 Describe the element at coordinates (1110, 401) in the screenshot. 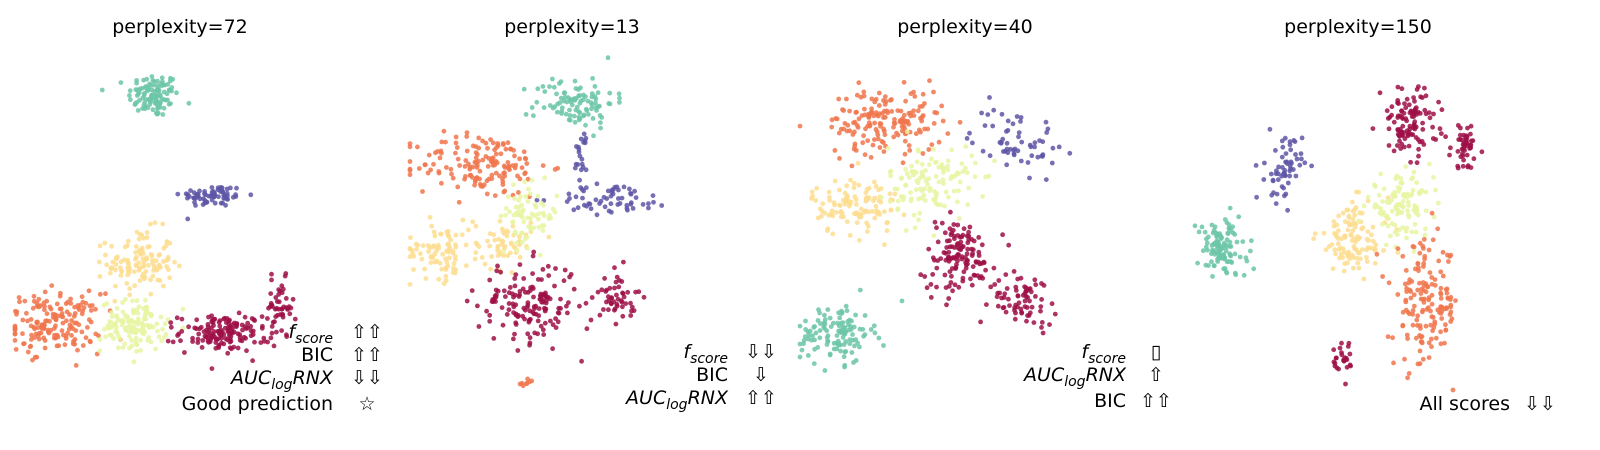

I see `annotation-label: BIC` at that location.